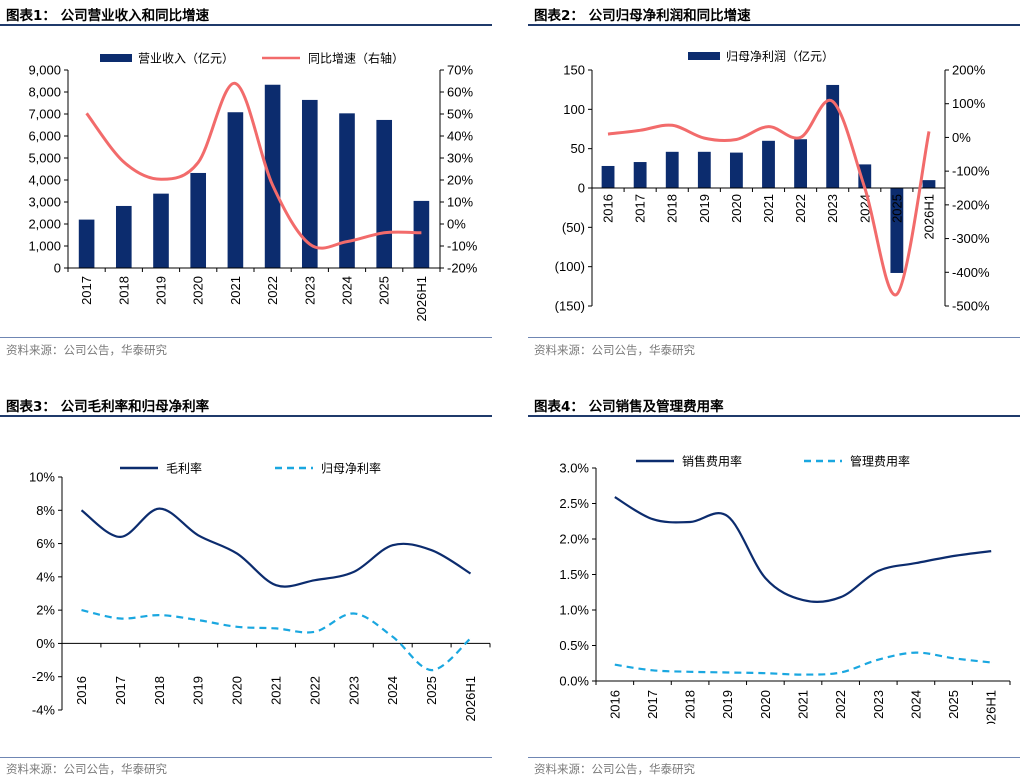  What do you see at coordinates (42, 477) in the screenshot?
I see `y-tick-label: 10%` at bounding box center [42, 477].